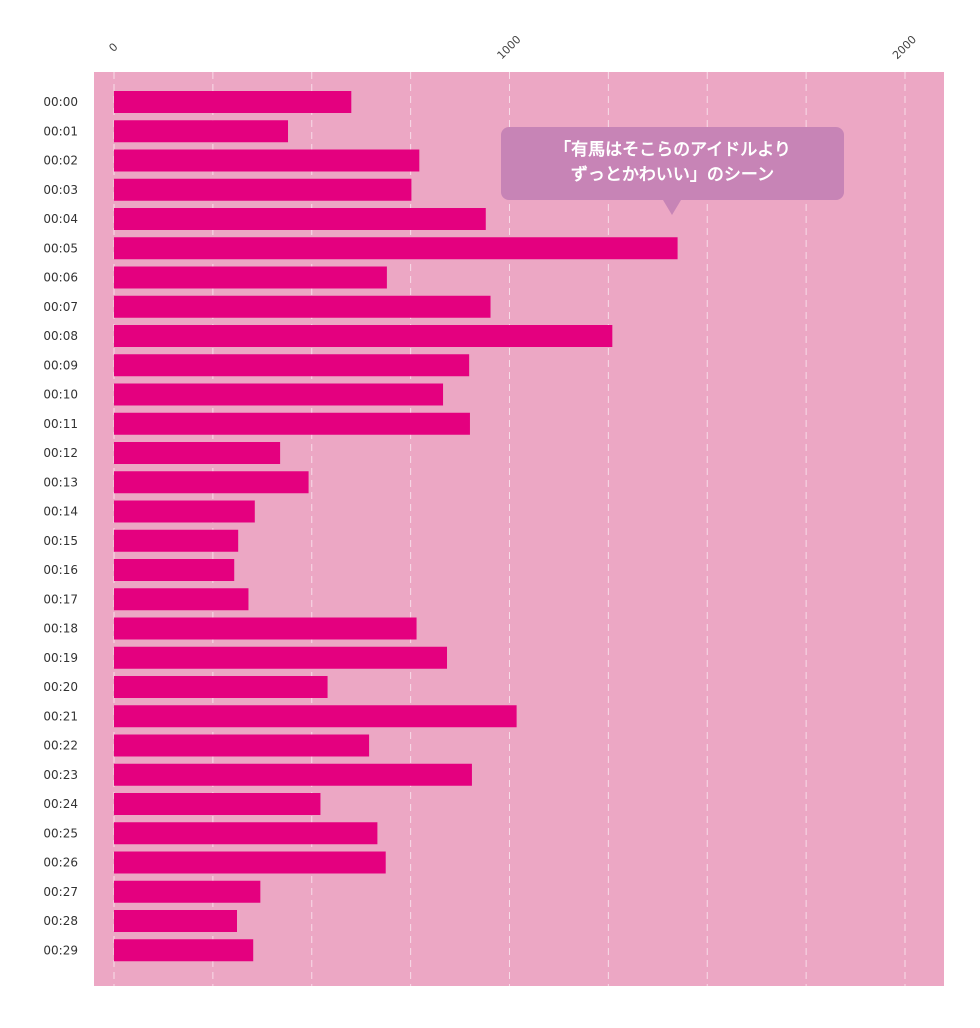 This screenshot has width=980, height=1028. I want to click on category-label: 00:01, so click(60, 131).